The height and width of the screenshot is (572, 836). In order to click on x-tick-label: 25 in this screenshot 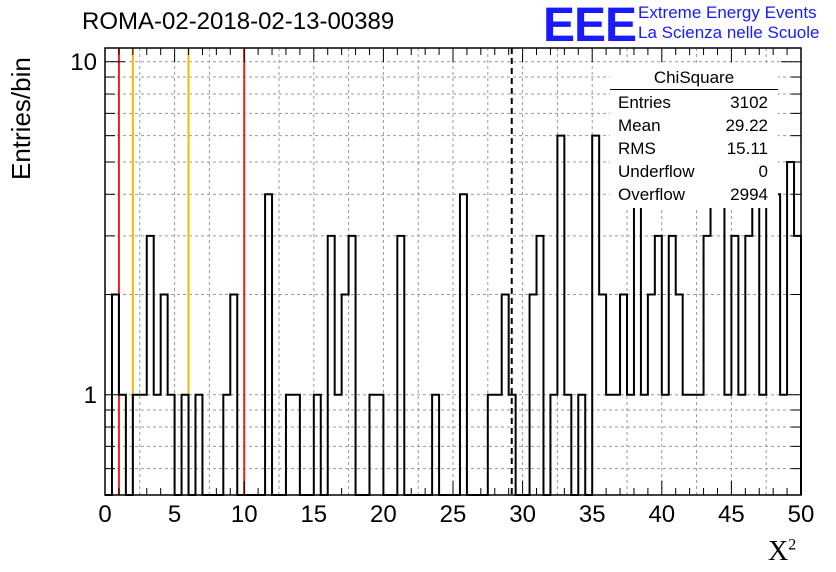, I will do `click(453, 514)`.